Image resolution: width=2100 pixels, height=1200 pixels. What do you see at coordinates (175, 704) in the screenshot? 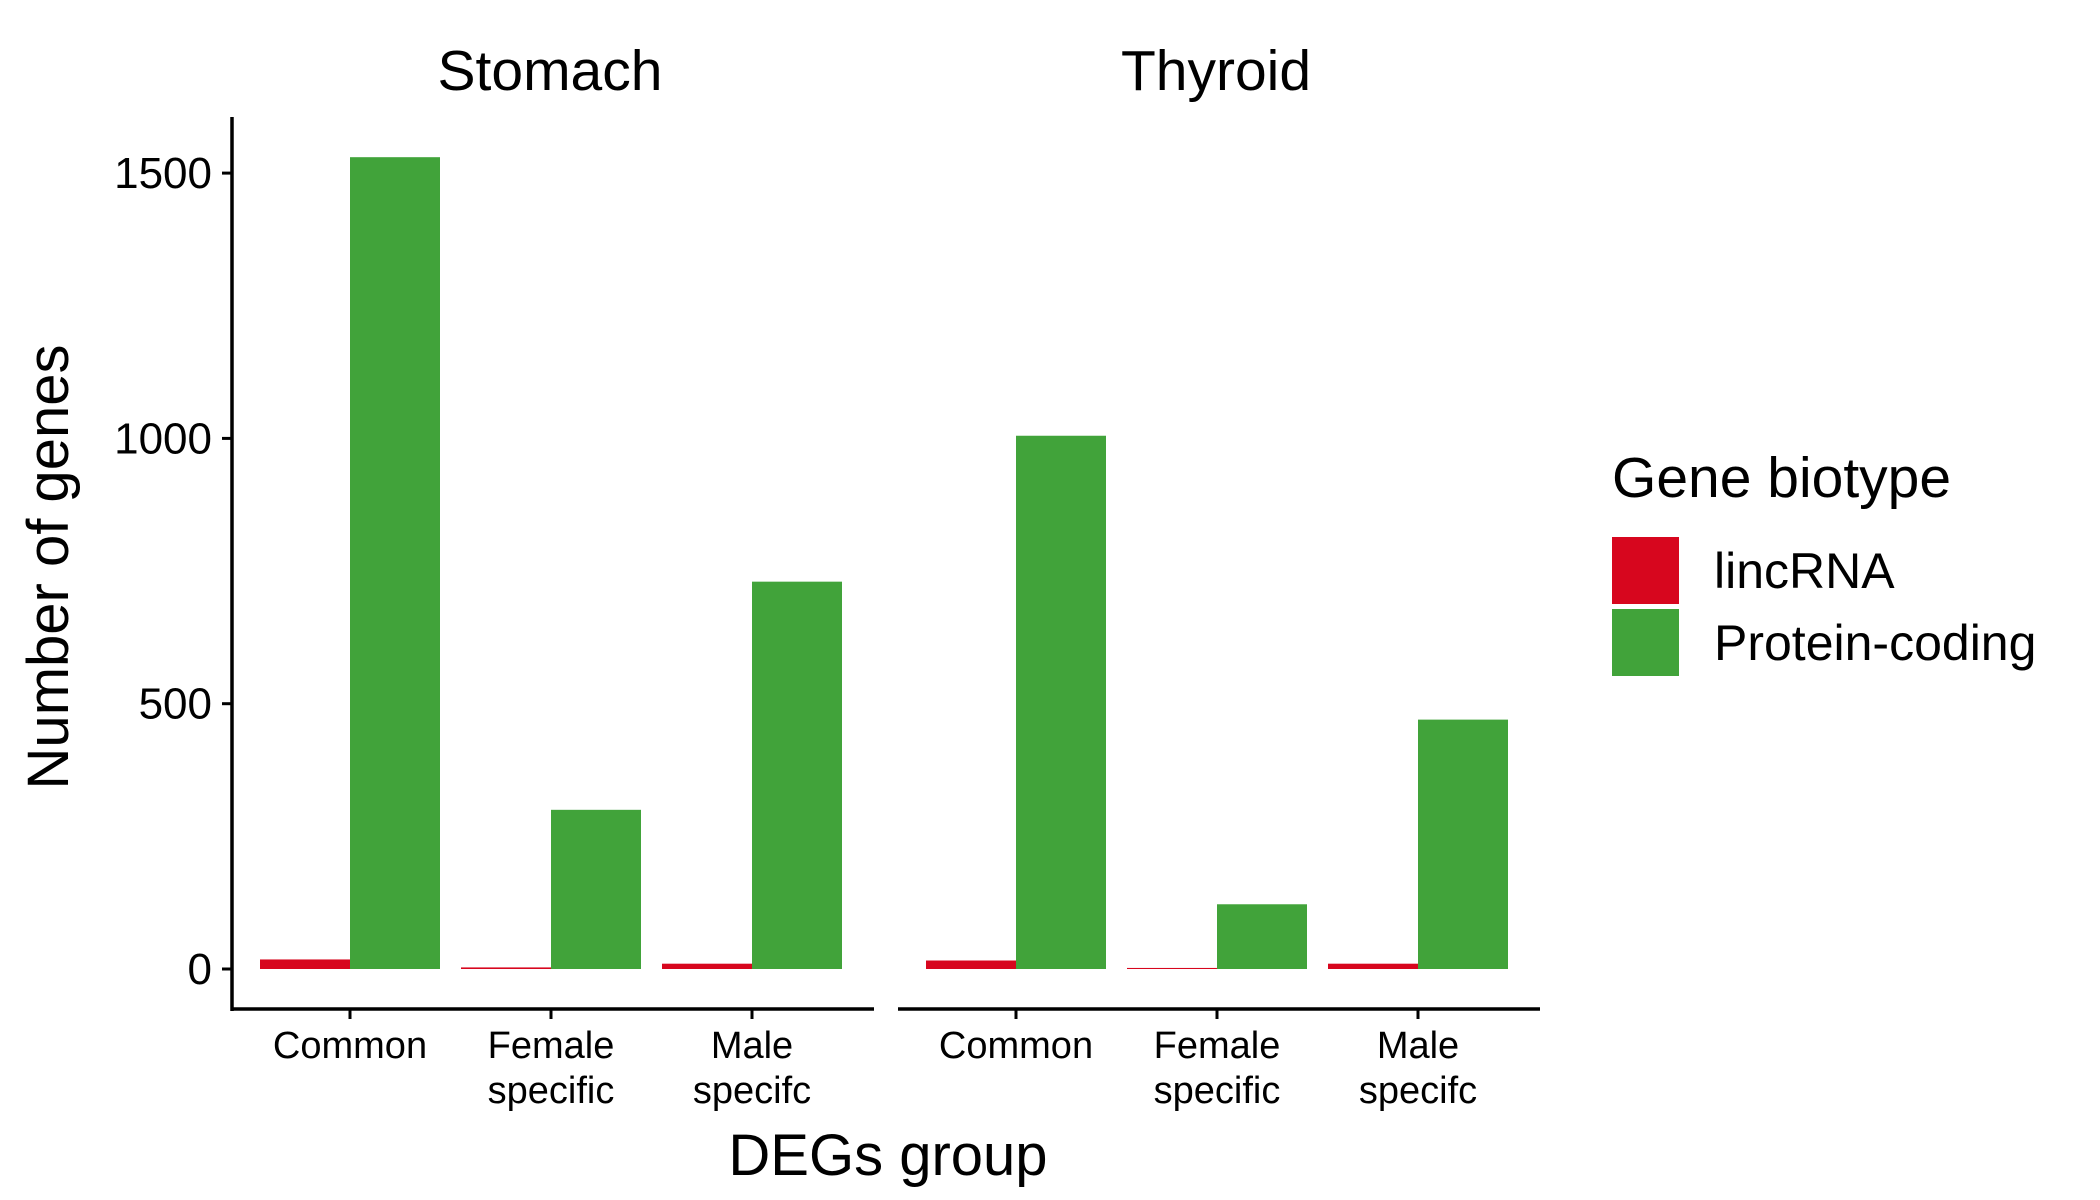
I see `y-tick-label: 500` at bounding box center [175, 704].